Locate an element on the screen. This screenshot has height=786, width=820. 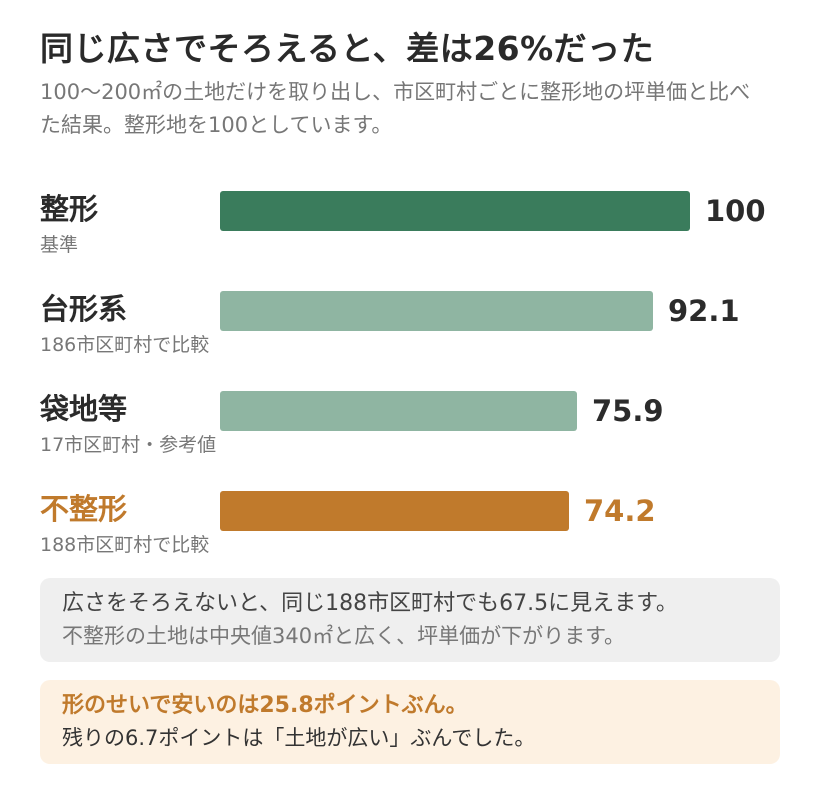
bar-row: 整形基準 100 is located at coordinates (410, 231).